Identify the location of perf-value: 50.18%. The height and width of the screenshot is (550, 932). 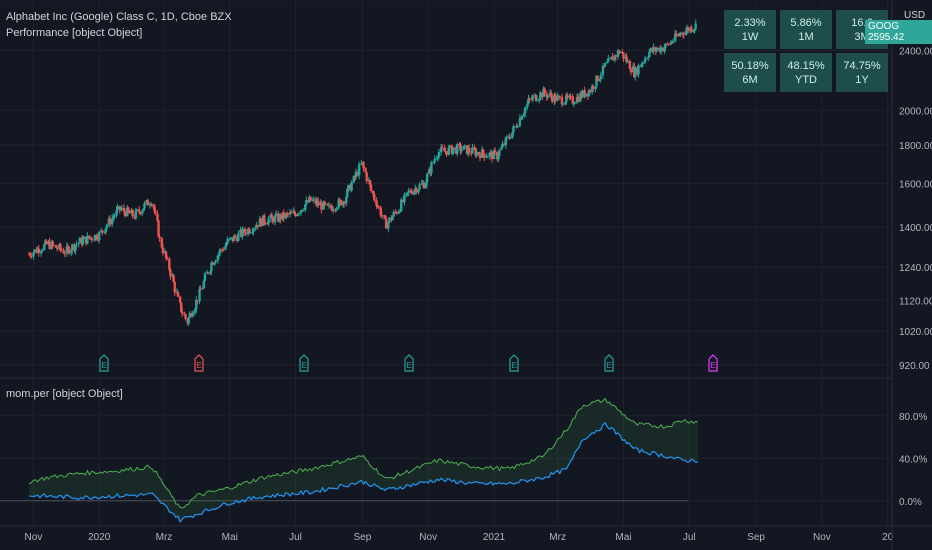
(750, 65).